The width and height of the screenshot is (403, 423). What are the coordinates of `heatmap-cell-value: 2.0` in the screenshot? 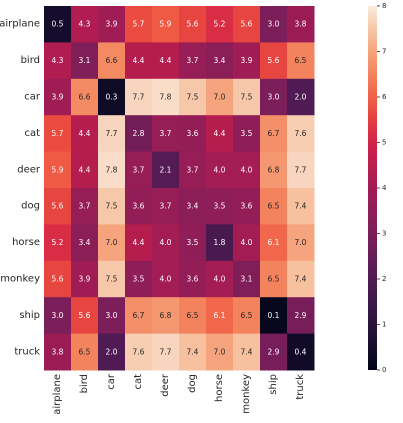 It's located at (301, 97).